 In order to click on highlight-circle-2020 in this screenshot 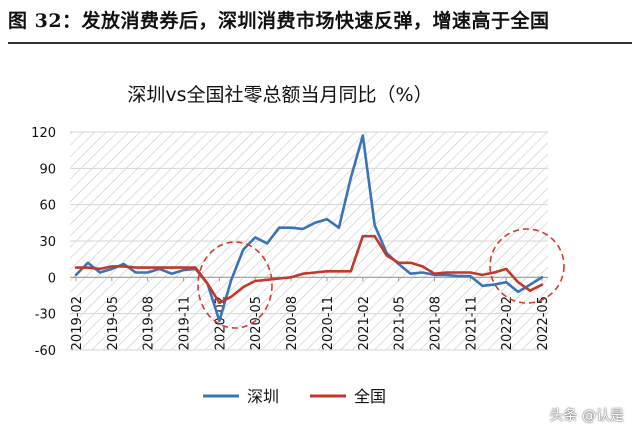, I will do `click(235, 285)`.